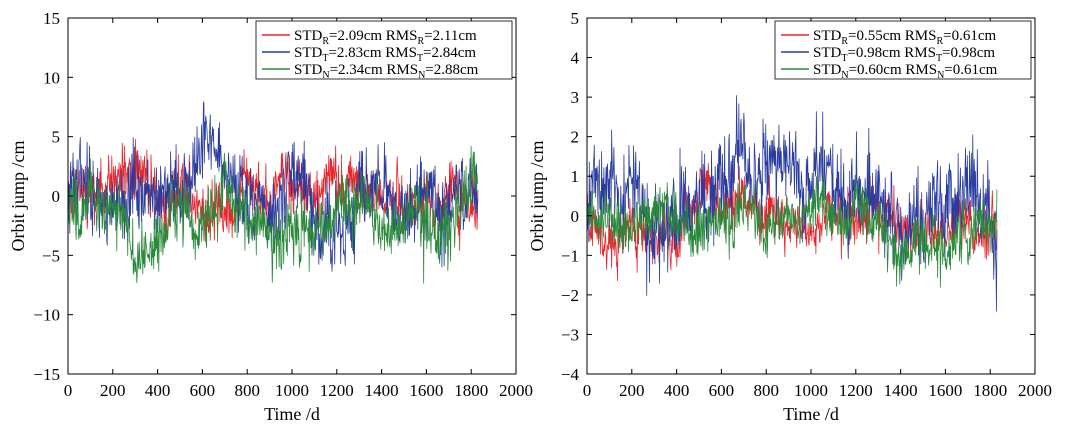 The width and height of the screenshot is (1069, 427). What do you see at coordinates (575, 176) in the screenshot?
I see `y-tick-label: 1` at bounding box center [575, 176].